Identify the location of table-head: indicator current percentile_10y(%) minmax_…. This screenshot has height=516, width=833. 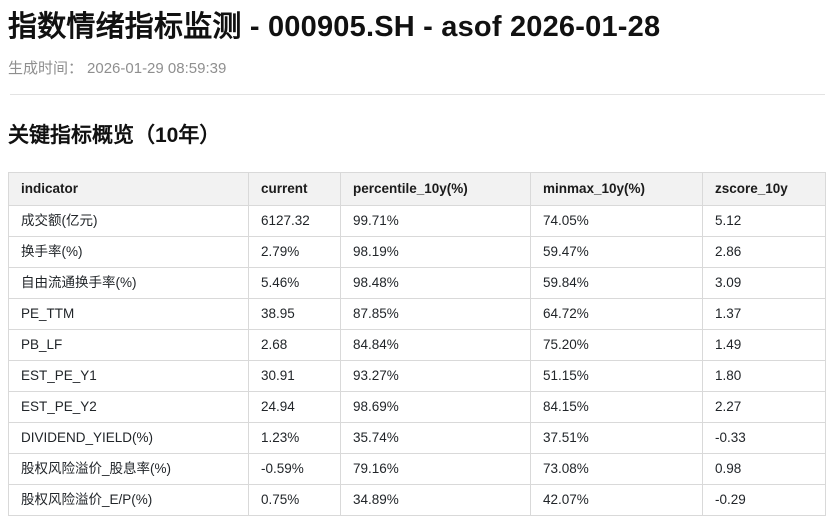
(417, 189).